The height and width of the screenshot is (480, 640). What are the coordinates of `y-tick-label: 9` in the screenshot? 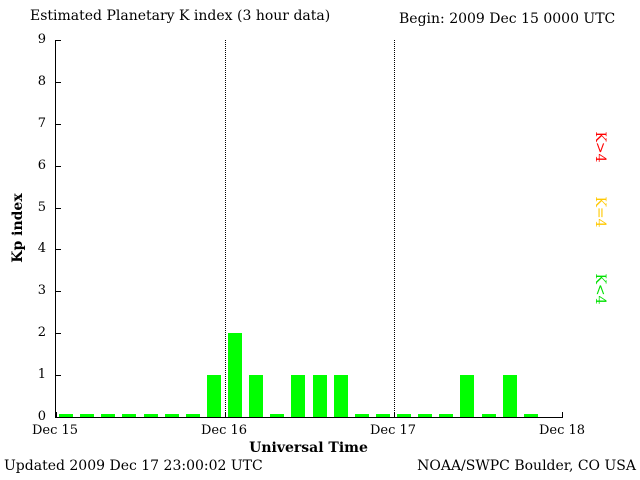 It's located at (41, 39).